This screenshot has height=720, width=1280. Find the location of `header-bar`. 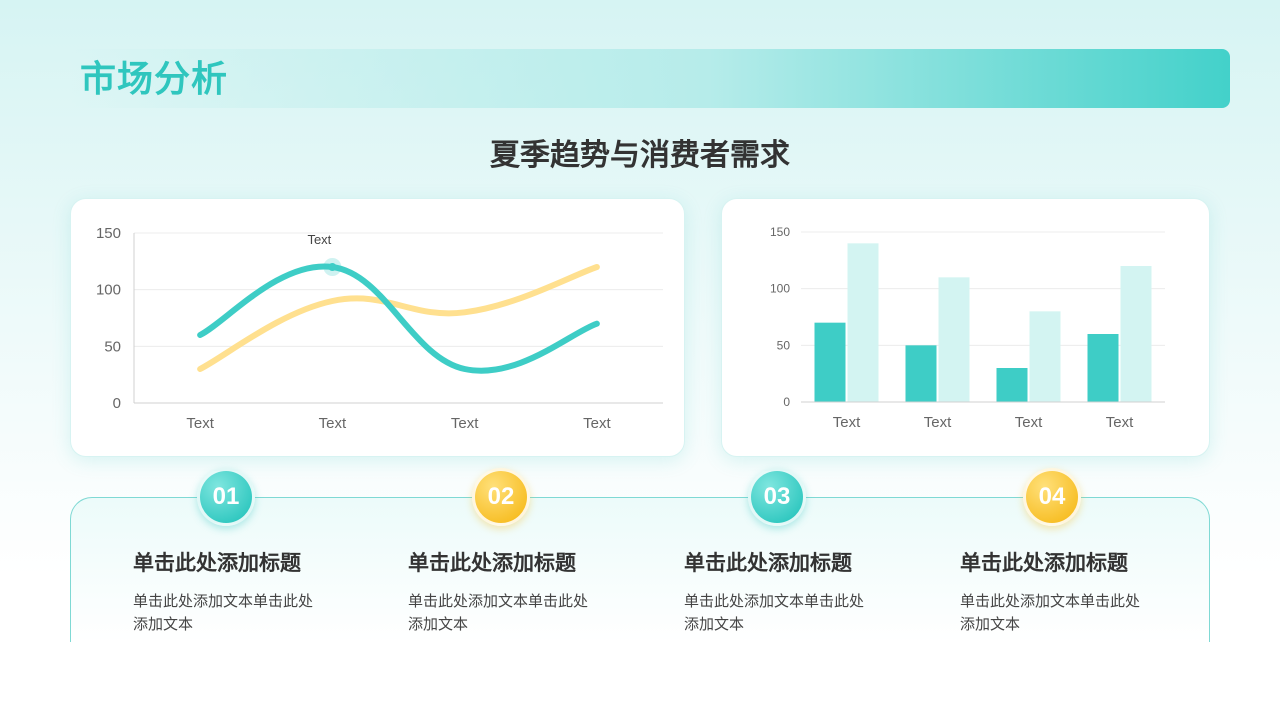

header-bar is located at coordinates (650, 78).